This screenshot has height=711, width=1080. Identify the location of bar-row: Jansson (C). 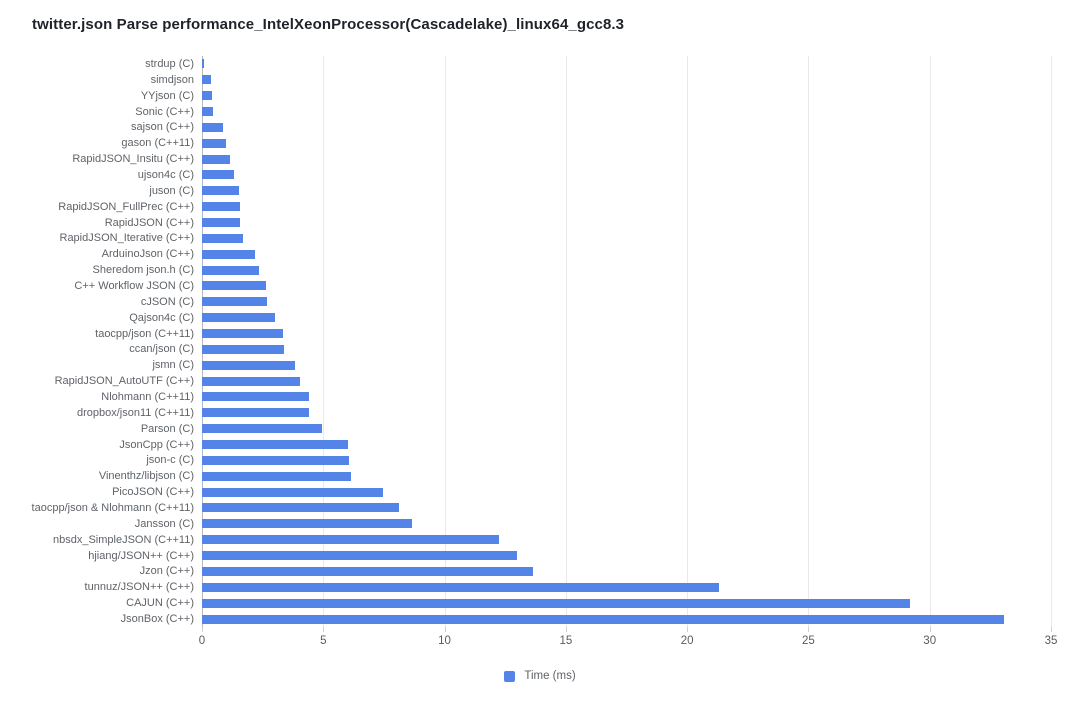
(525, 523).